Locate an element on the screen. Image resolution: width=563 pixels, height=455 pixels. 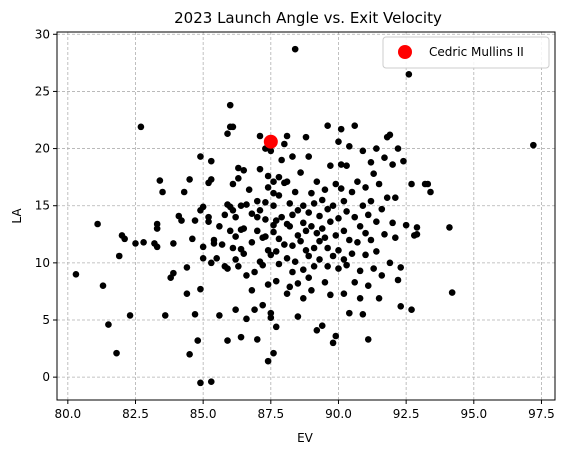
x-tick-label: 90.0 is located at coordinates (338, 414).